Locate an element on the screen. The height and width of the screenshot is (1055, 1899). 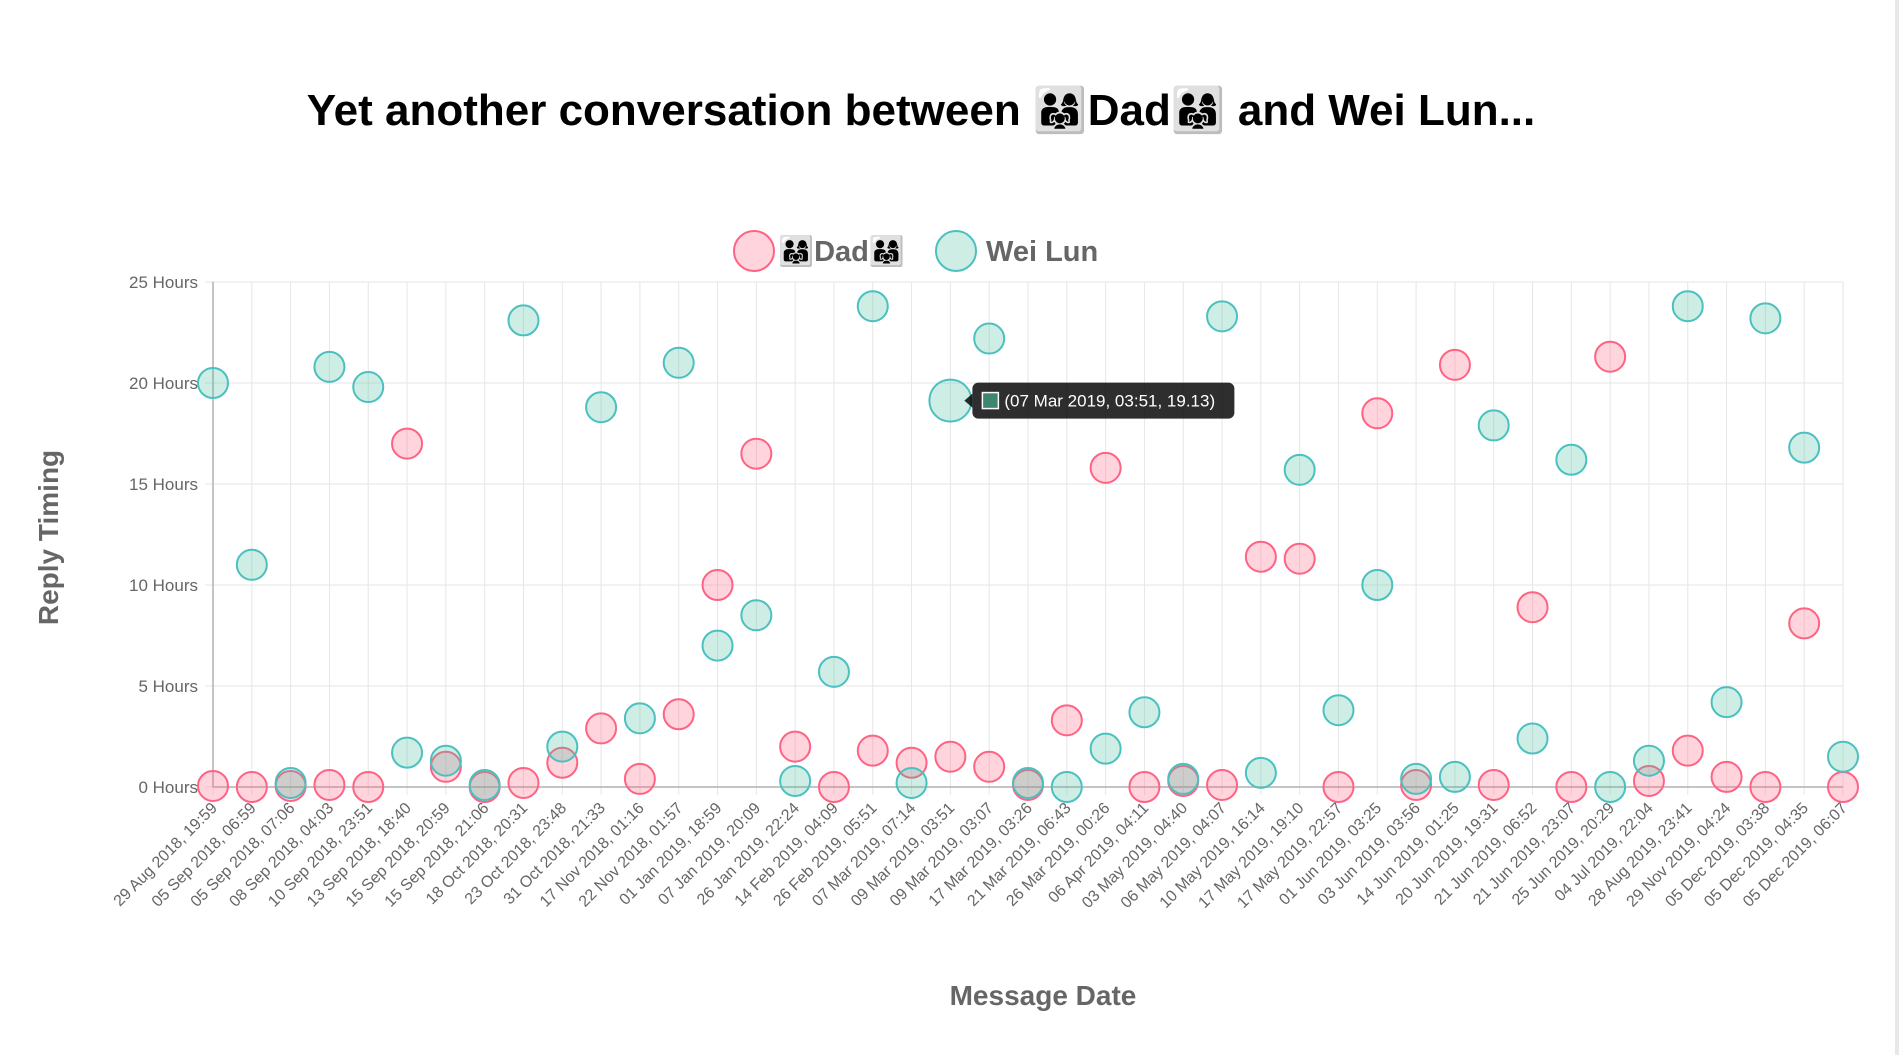
tooltip-swatch is located at coordinates (990, 400).